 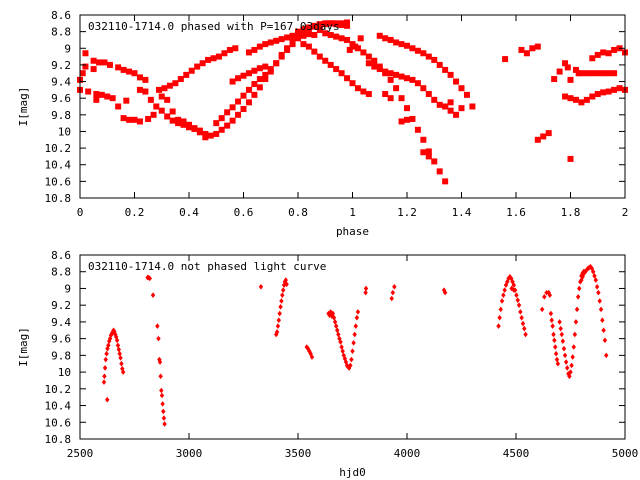 I want to click on plot-0-x-tick-label: 0.4, so click(x=189, y=212).